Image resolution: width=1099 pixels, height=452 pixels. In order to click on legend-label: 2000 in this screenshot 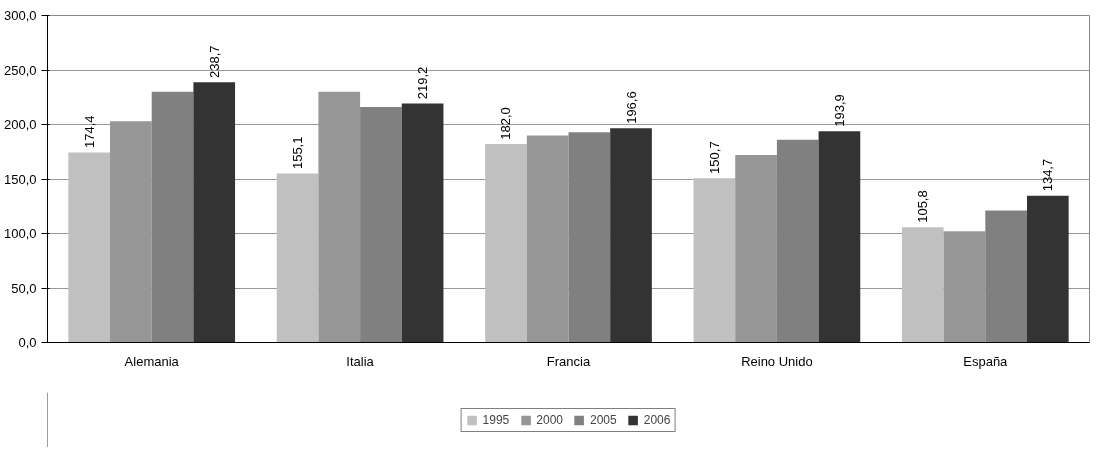, I will do `click(549, 419)`.